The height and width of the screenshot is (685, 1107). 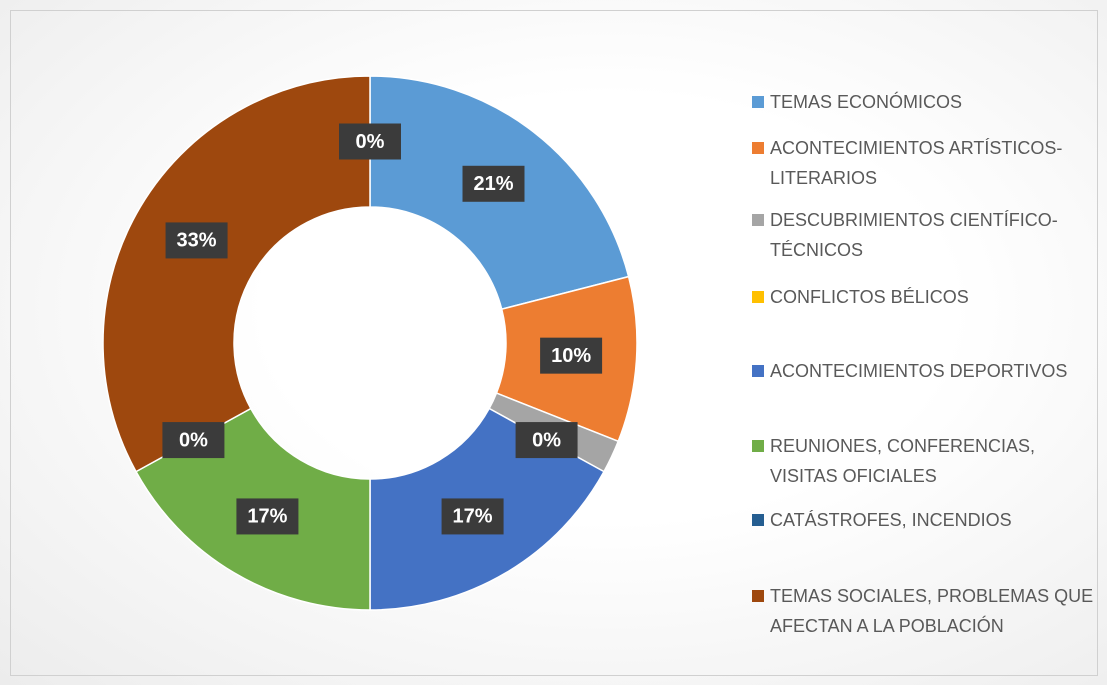 I want to click on legend-label: ACONTECIMIENTOS ARTÍSTICOS-LITERARIOS, so click(x=916, y=163).